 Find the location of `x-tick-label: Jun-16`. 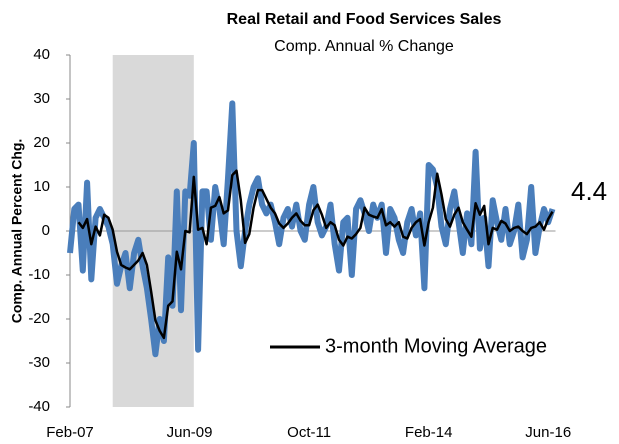

x-tick-label: Jun-16 is located at coordinates (548, 432).